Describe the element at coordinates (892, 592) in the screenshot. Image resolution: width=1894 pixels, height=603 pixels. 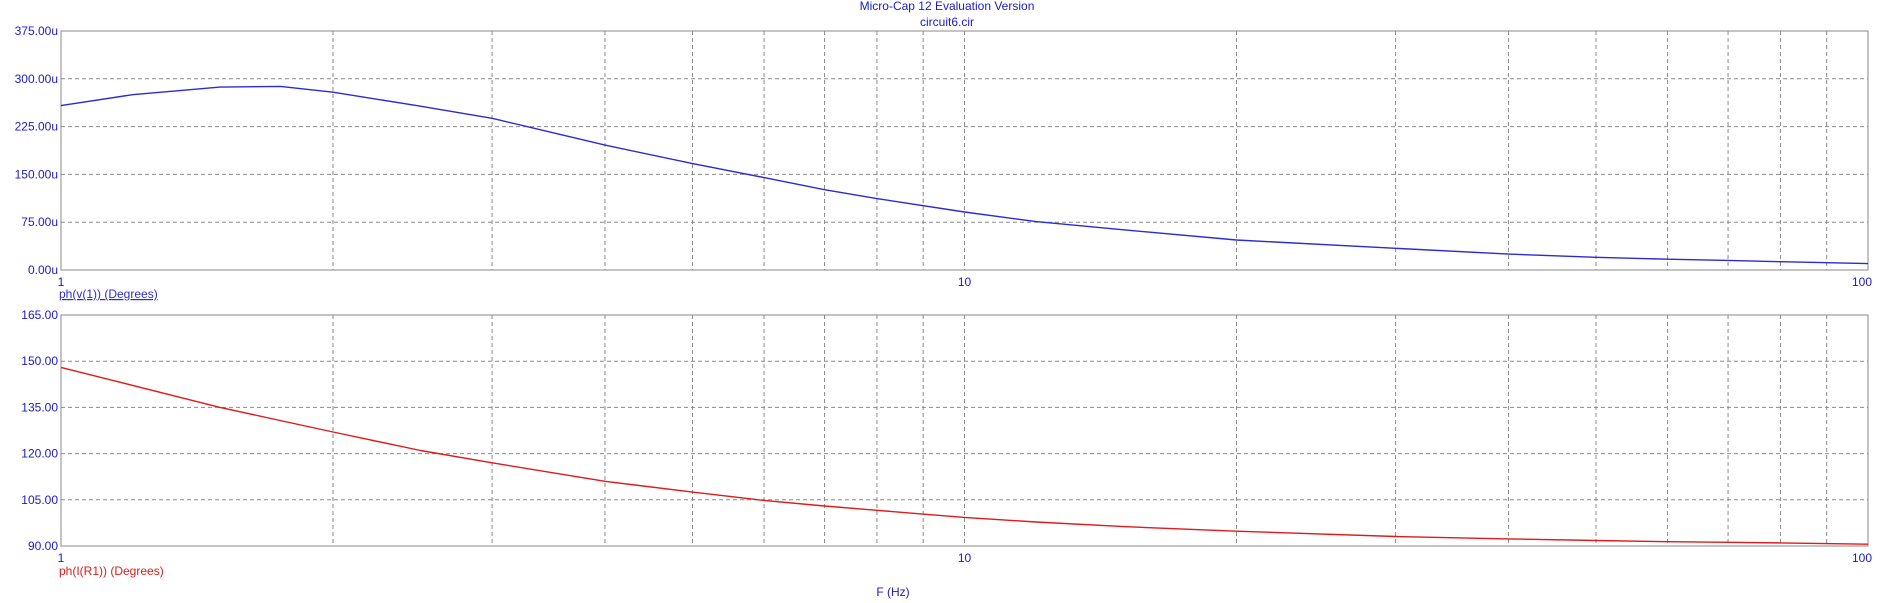
I see `x-axis-label: F (Hz)` at that location.